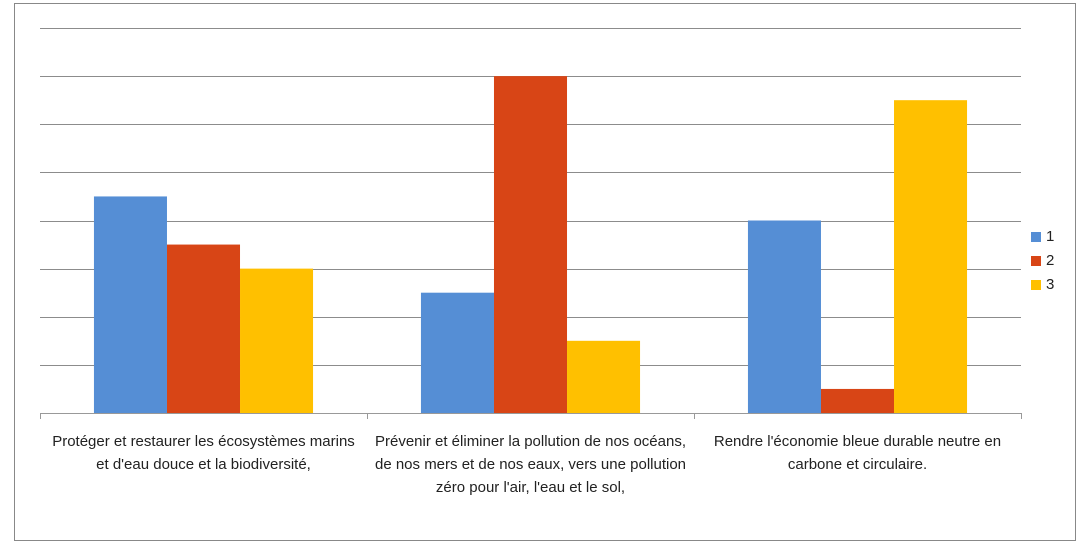  I want to click on legend-label: 1, so click(1050, 236).